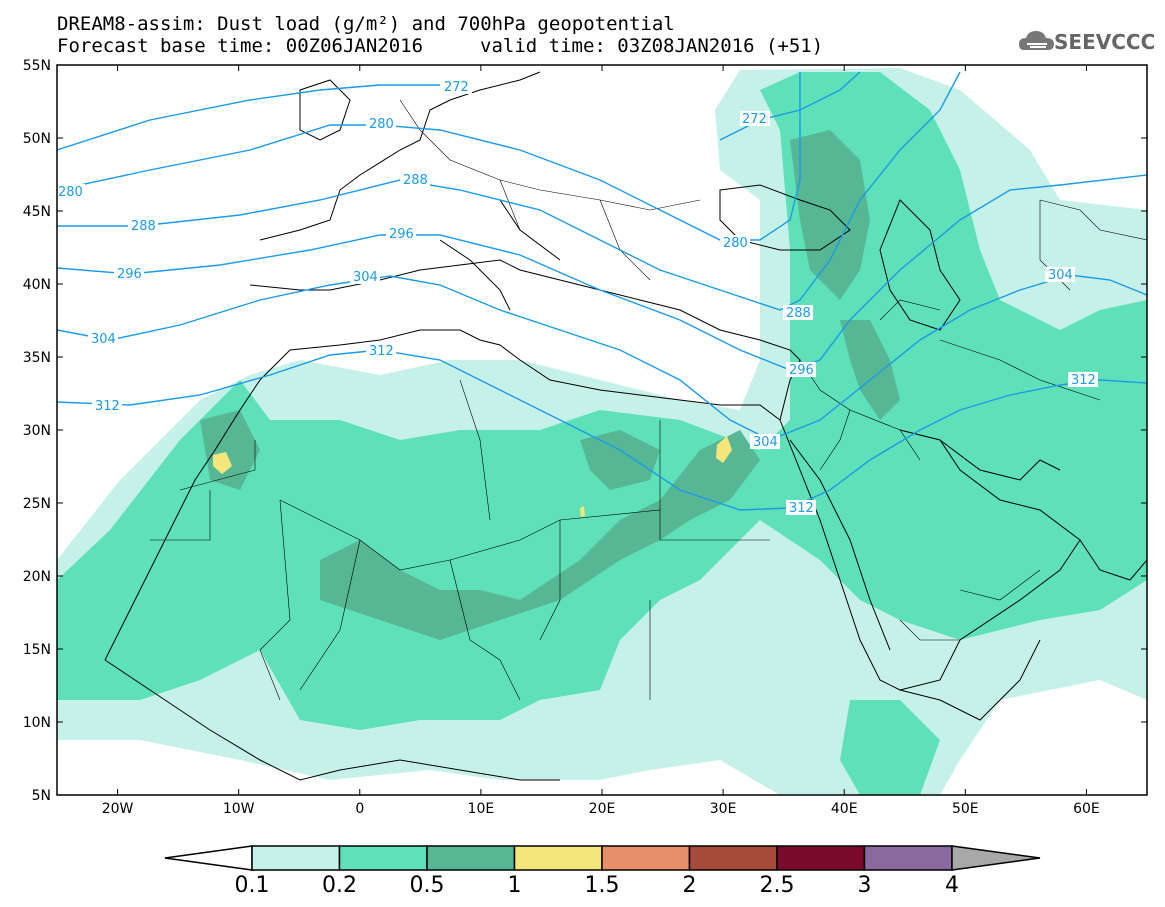 Image resolution: width=1165 pixels, height=907 pixels. What do you see at coordinates (37, 504) in the screenshot?
I see `lat-tick-label: 25N` at bounding box center [37, 504].